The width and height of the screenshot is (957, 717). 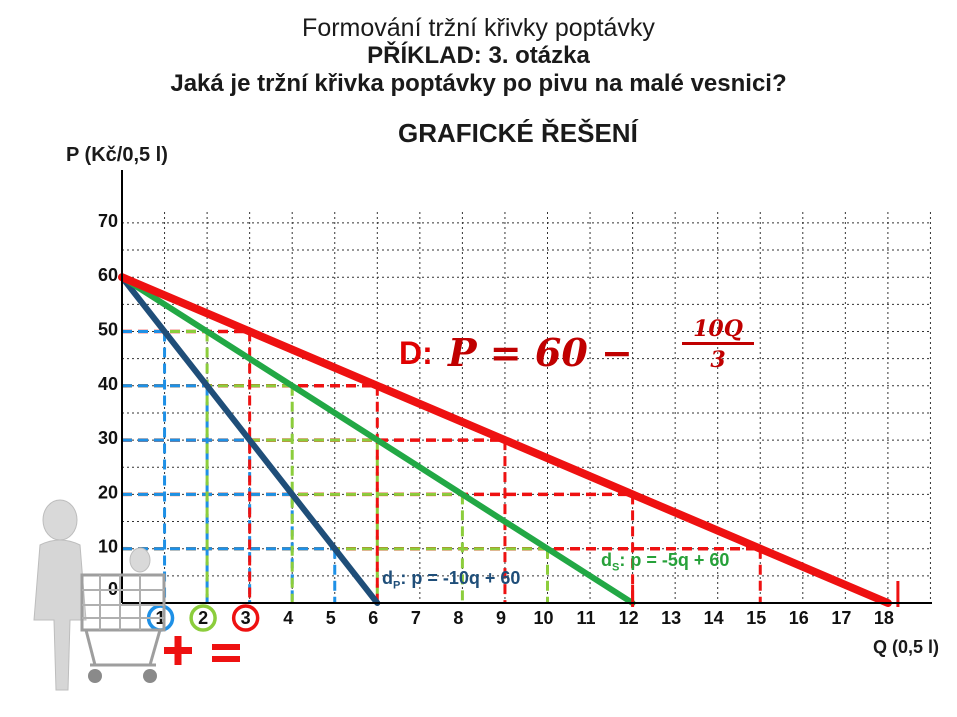 What do you see at coordinates (288, 618) in the screenshot?
I see `x-tick-label: 4` at bounding box center [288, 618].